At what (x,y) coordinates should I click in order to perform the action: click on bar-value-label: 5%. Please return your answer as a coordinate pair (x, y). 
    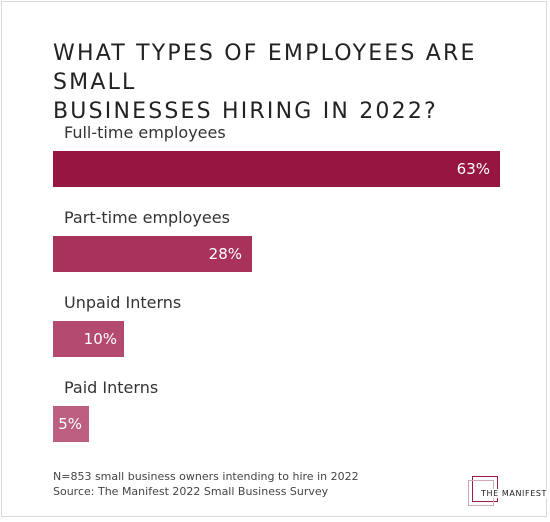
    Looking at the image, I should click on (70, 424).